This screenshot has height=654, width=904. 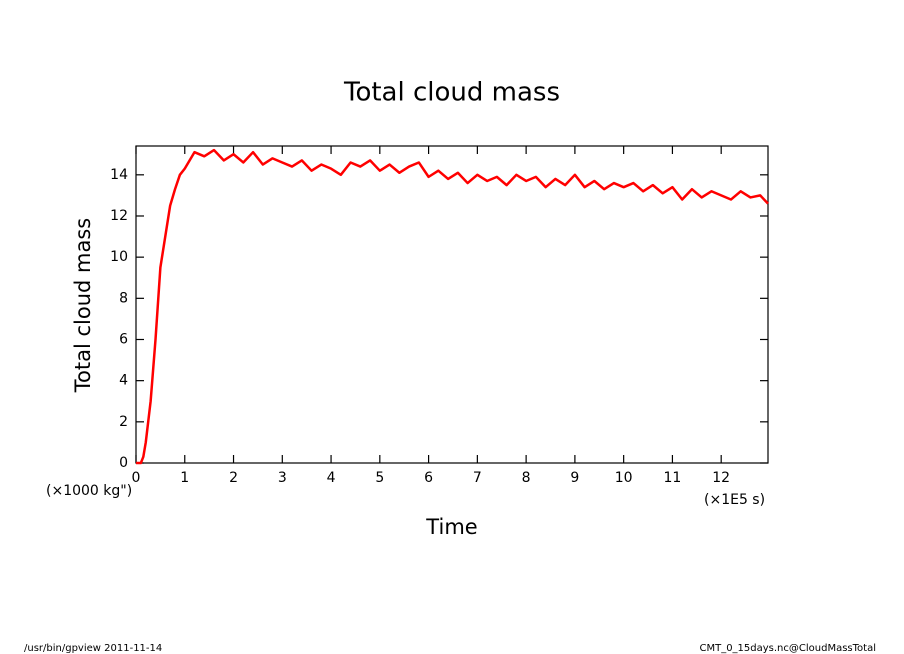 What do you see at coordinates (451, 527) in the screenshot?
I see `x-axis-label: Time` at bounding box center [451, 527].